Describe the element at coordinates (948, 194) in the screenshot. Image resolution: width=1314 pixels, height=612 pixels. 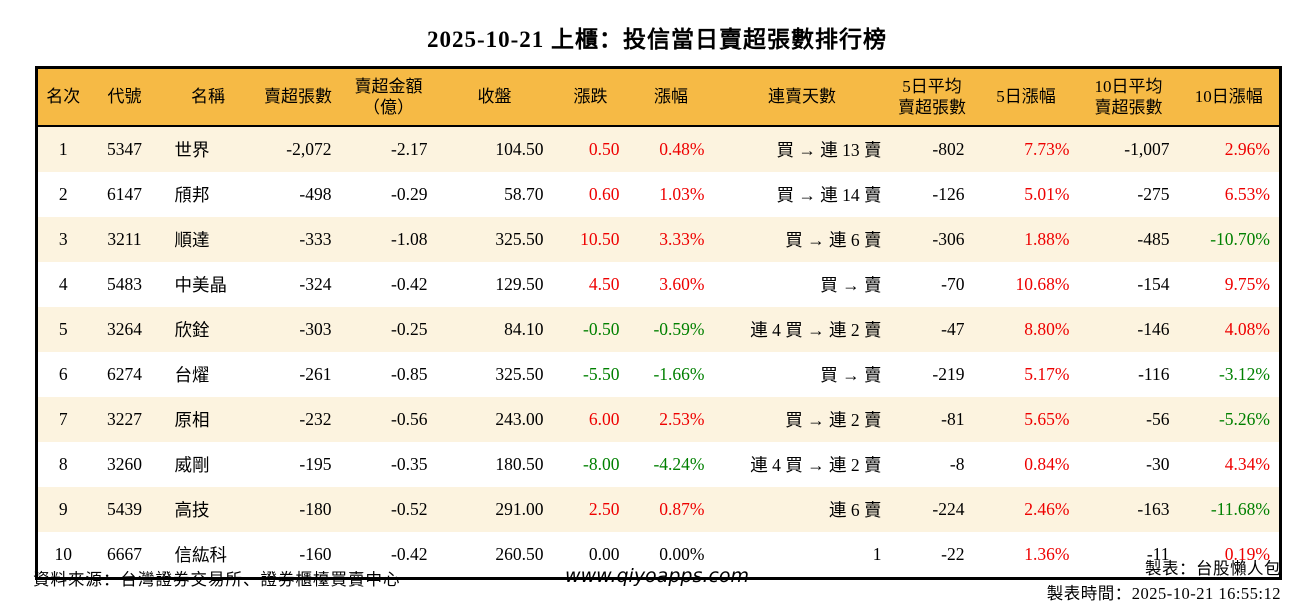
I see `cell-avg5: -126` at that location.